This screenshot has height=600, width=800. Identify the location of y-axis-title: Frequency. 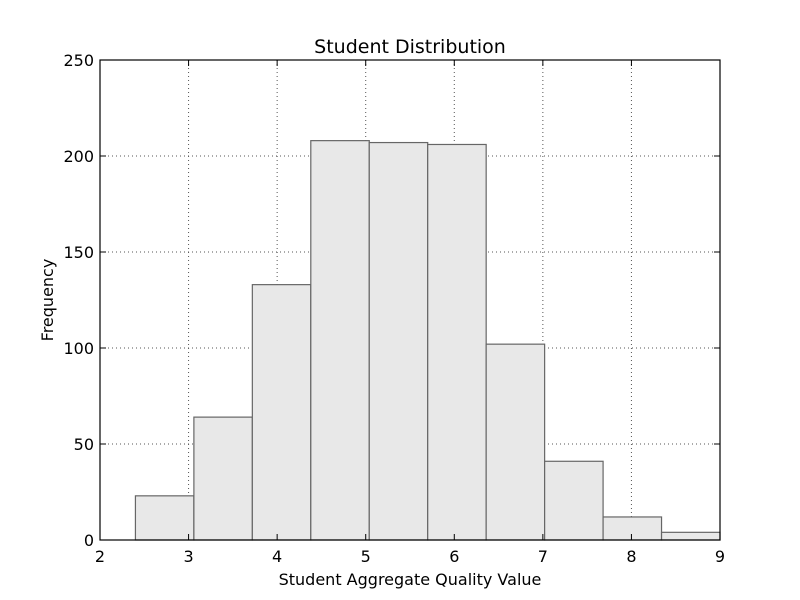
(47, 300).